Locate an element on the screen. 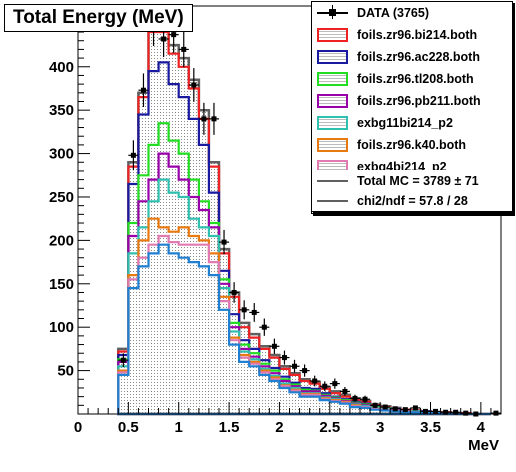 Image resolution: width=516 pixels, height=472 pixels. legend-chi2-line is located at coordinates (332, 201).